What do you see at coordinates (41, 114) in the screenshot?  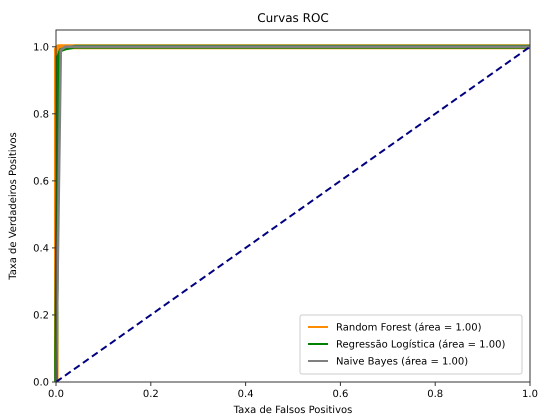 I see `y-tick-label: 0.8` at bounding box center [41, 114].